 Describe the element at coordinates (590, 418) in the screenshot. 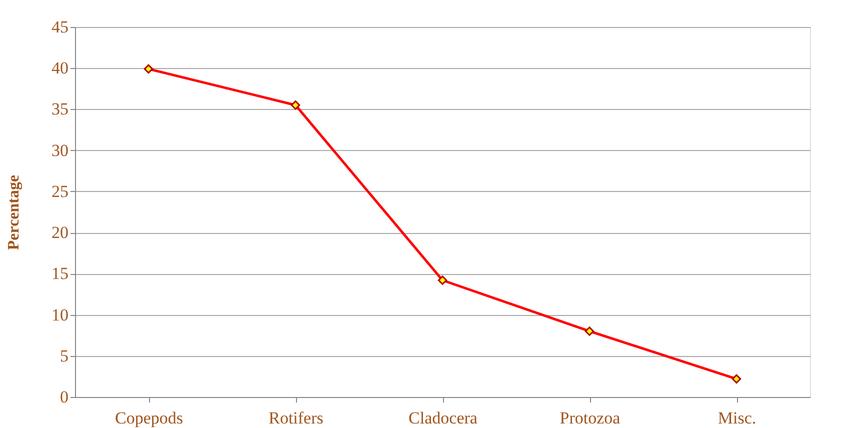

I see `x-tick-label: Protozoa` at that location.